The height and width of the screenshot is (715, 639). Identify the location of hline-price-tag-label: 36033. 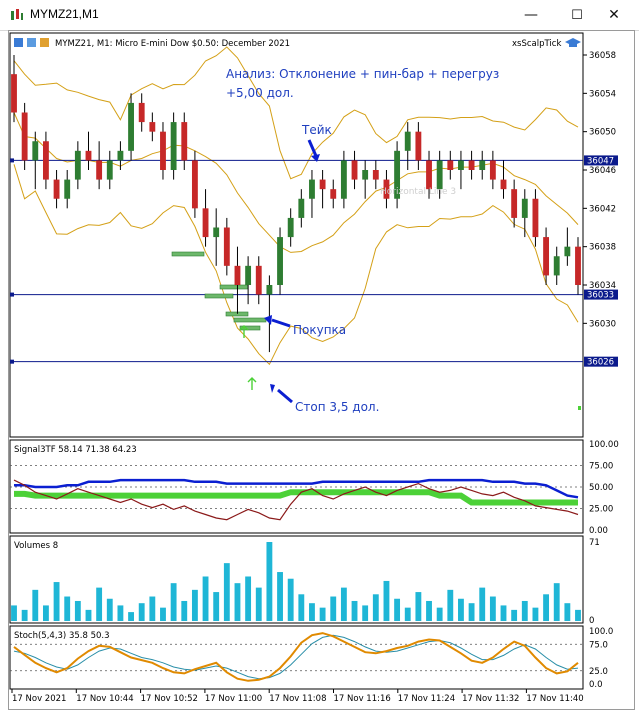
(600, 296).